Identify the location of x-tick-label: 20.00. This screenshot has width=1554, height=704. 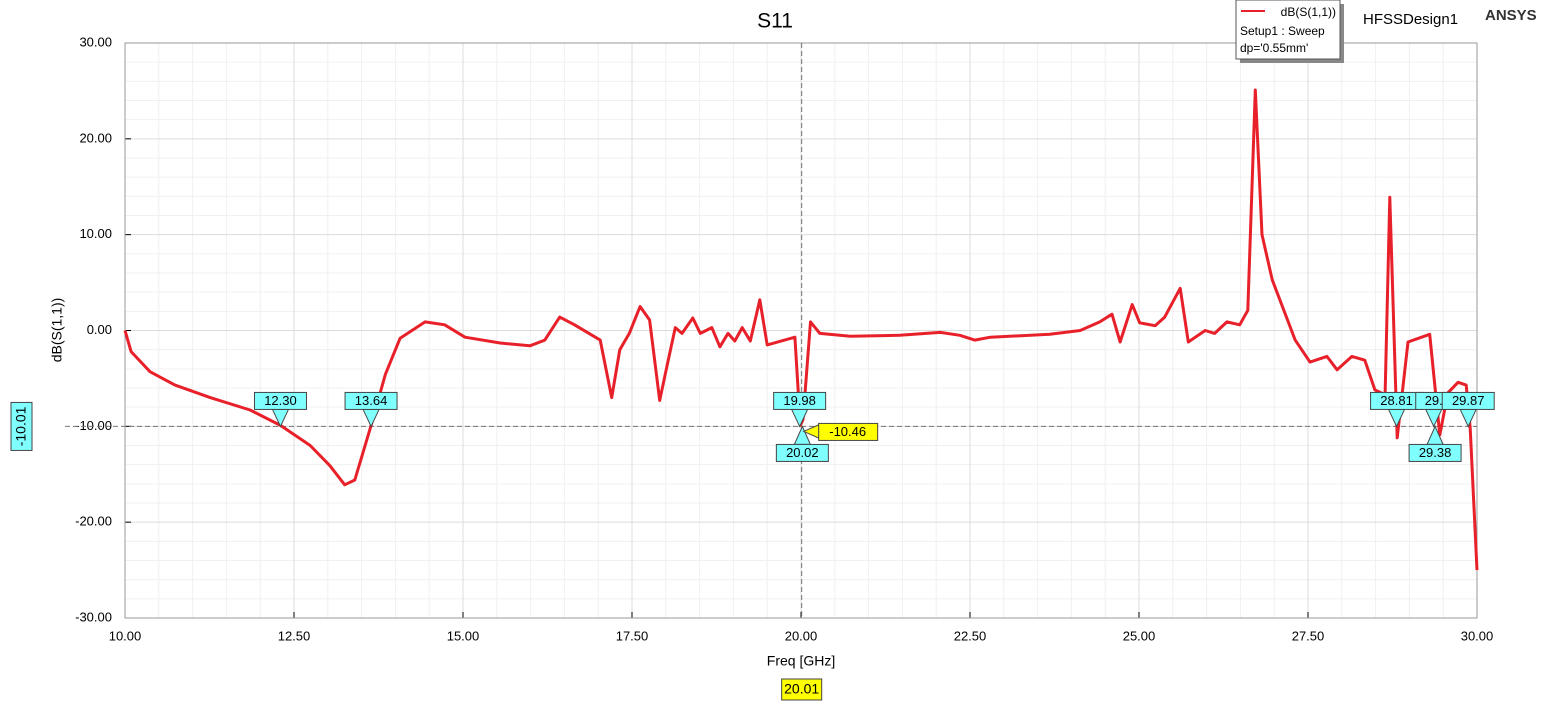
(801, 635).